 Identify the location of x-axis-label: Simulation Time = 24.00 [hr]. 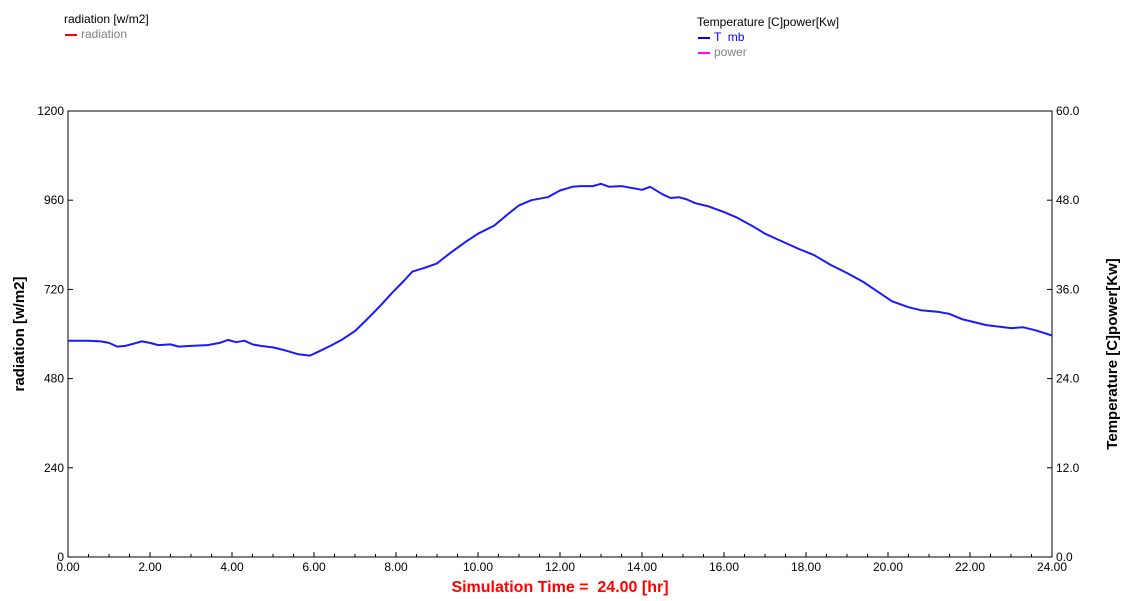
(559, 587).